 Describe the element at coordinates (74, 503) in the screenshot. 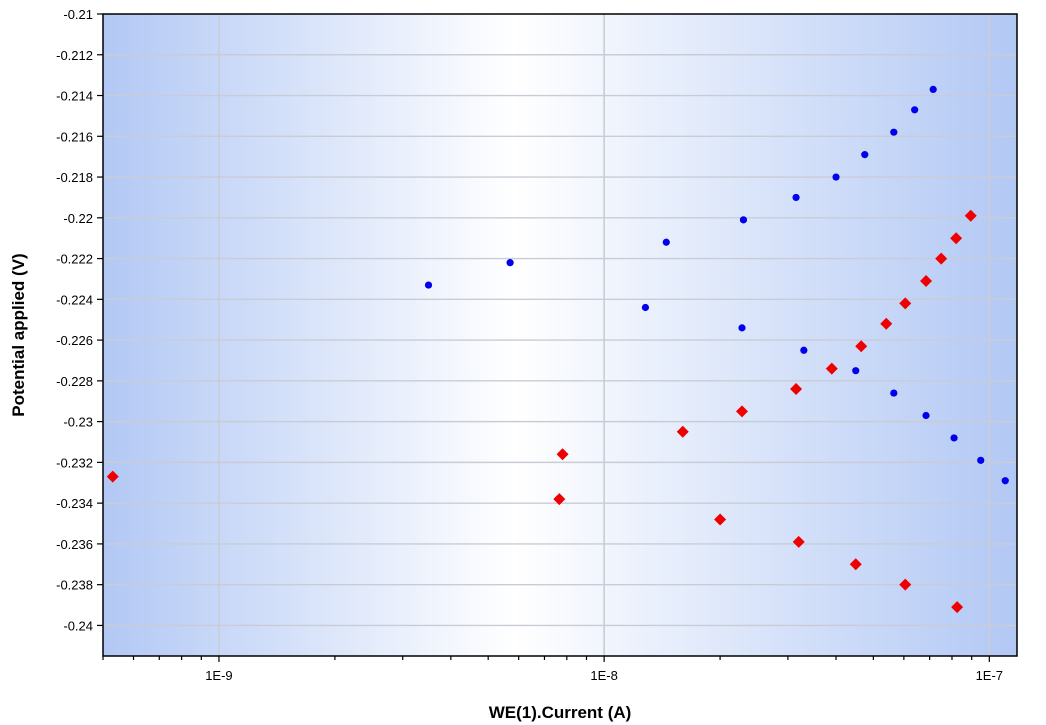

I see `y-tick-label: -0.234` at that location.